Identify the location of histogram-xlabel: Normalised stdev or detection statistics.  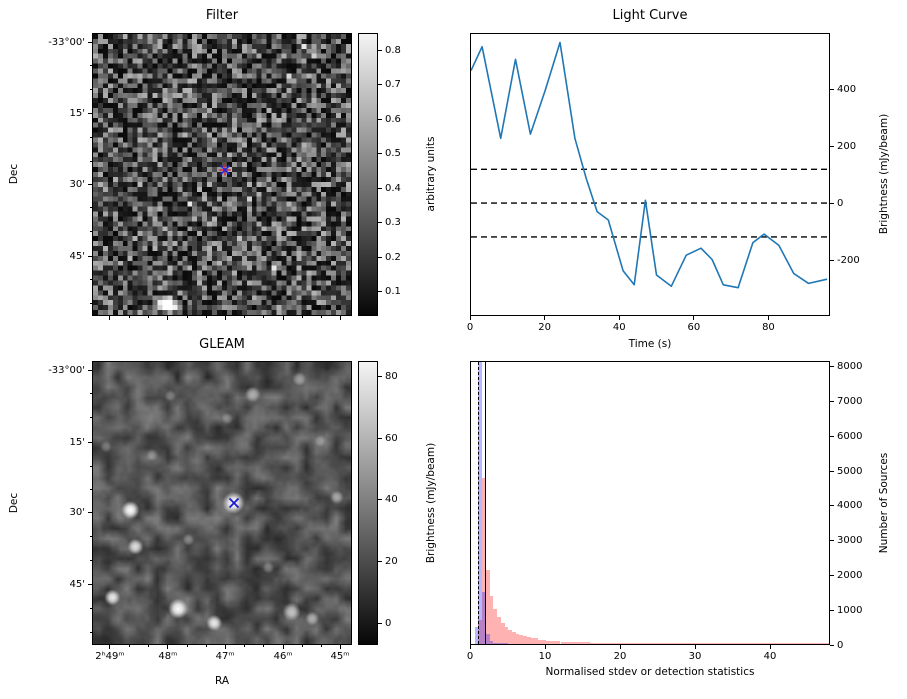
(650, 672).